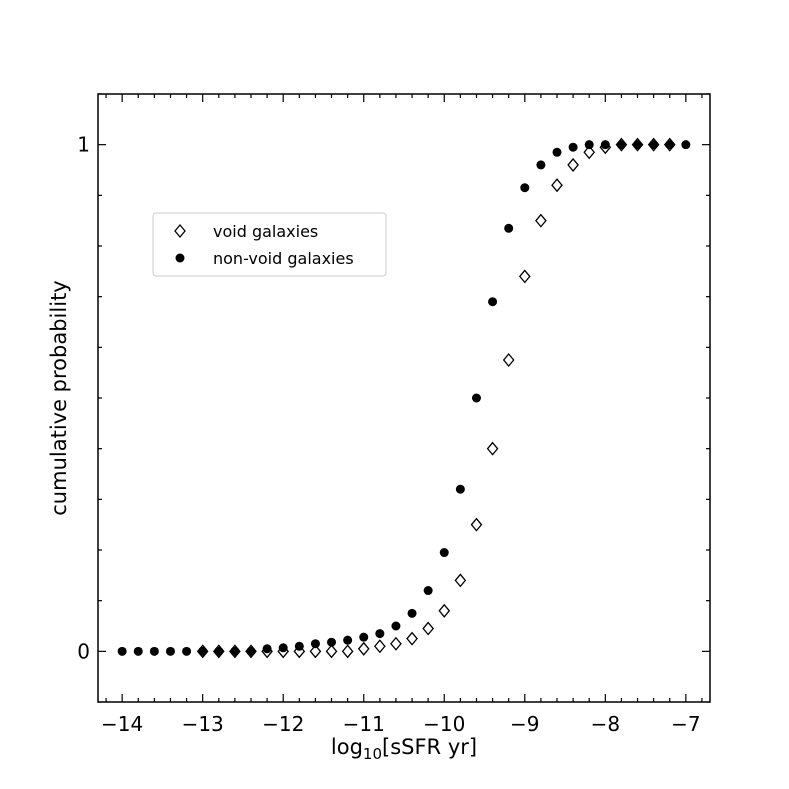 This screenshot has height=789, width=789. Describe the element at coordinates (283, 258) in the screenshot. I see `legend-label-non-void: non-void galaxies` at that location.